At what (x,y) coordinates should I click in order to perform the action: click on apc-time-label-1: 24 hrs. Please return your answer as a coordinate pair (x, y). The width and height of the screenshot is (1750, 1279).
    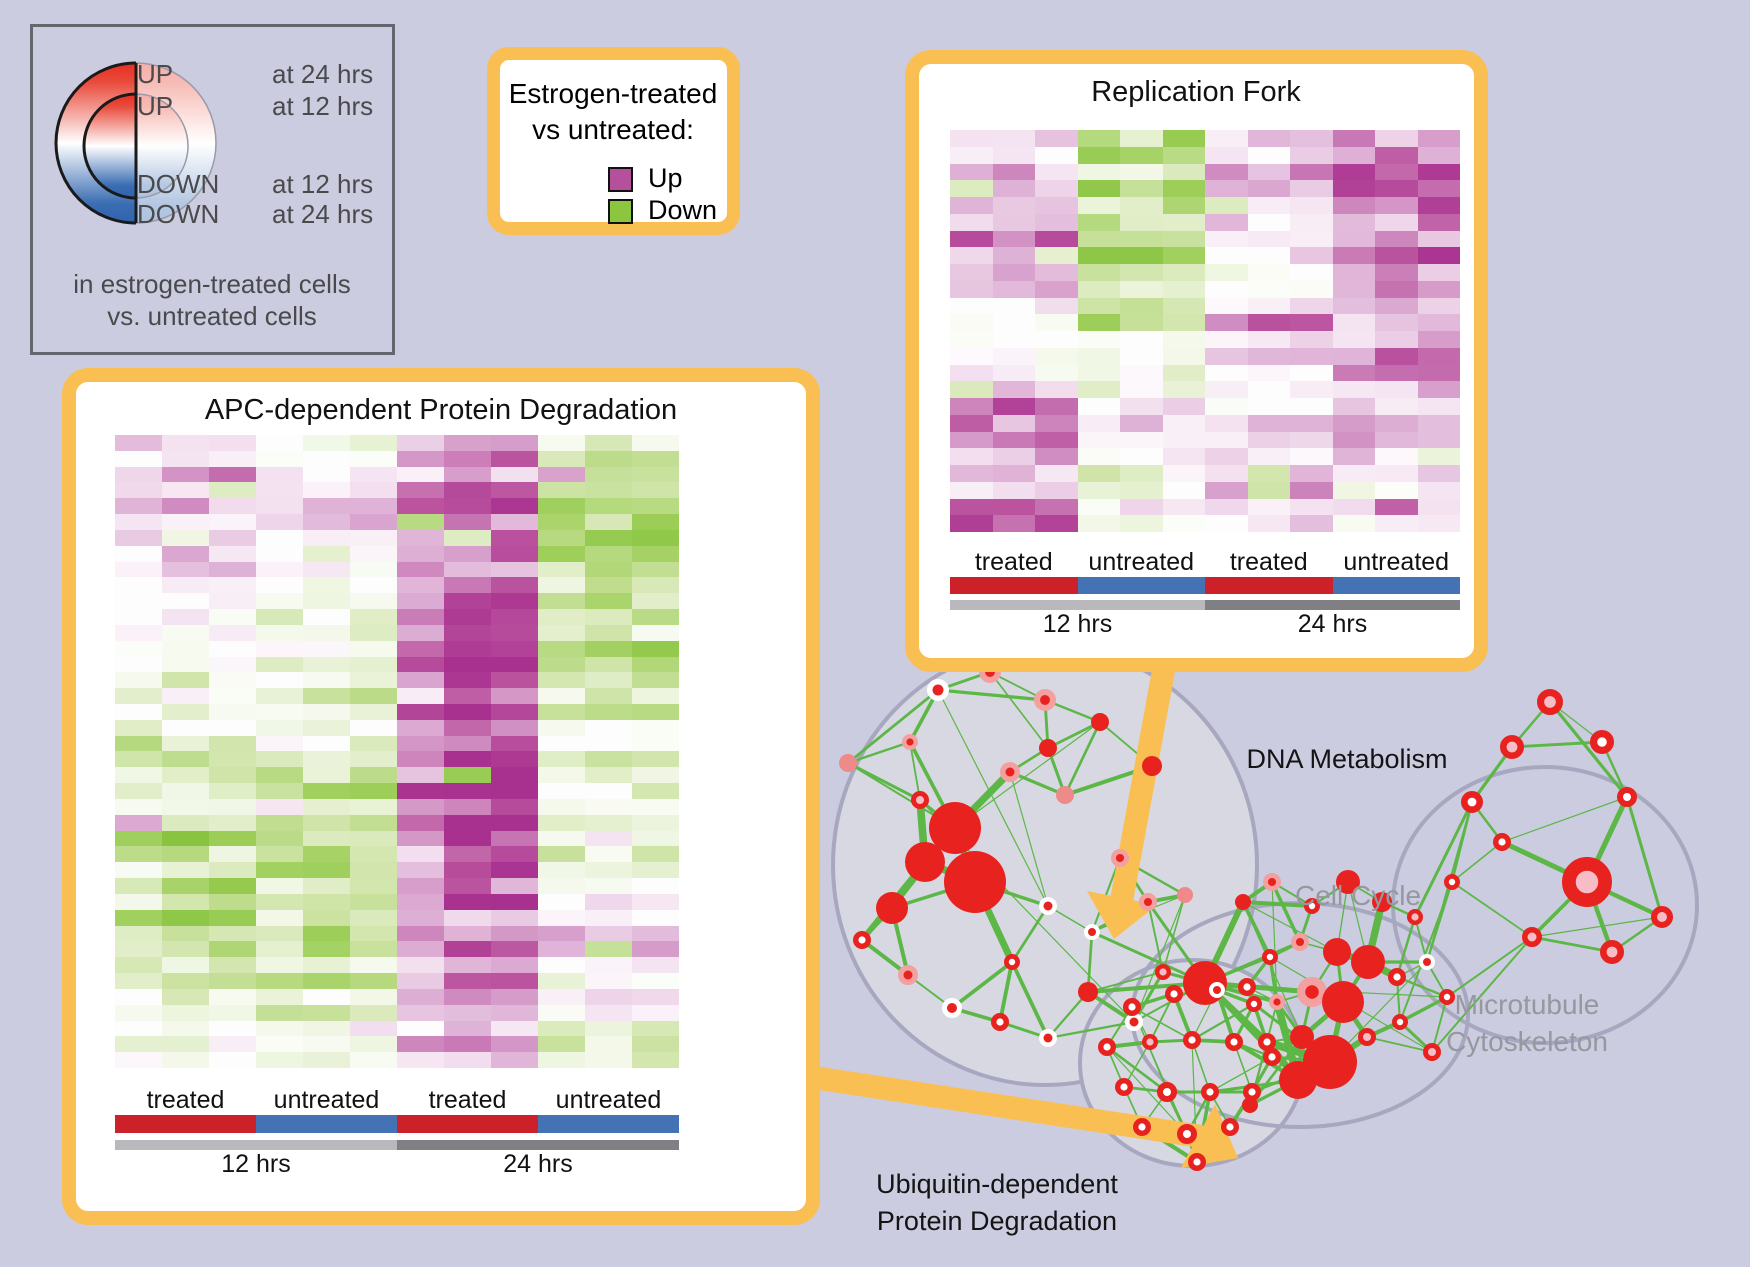
    Looking at the image, I should click on (538, 1164).